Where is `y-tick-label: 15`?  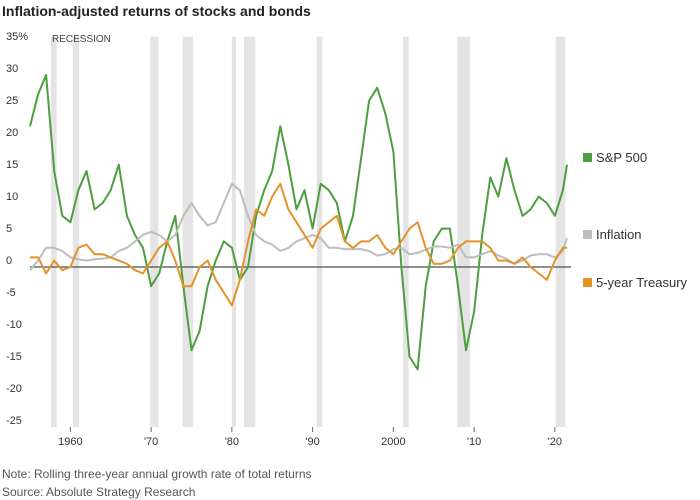
y-tick-label: 15 is located at coordinates (12, 165).